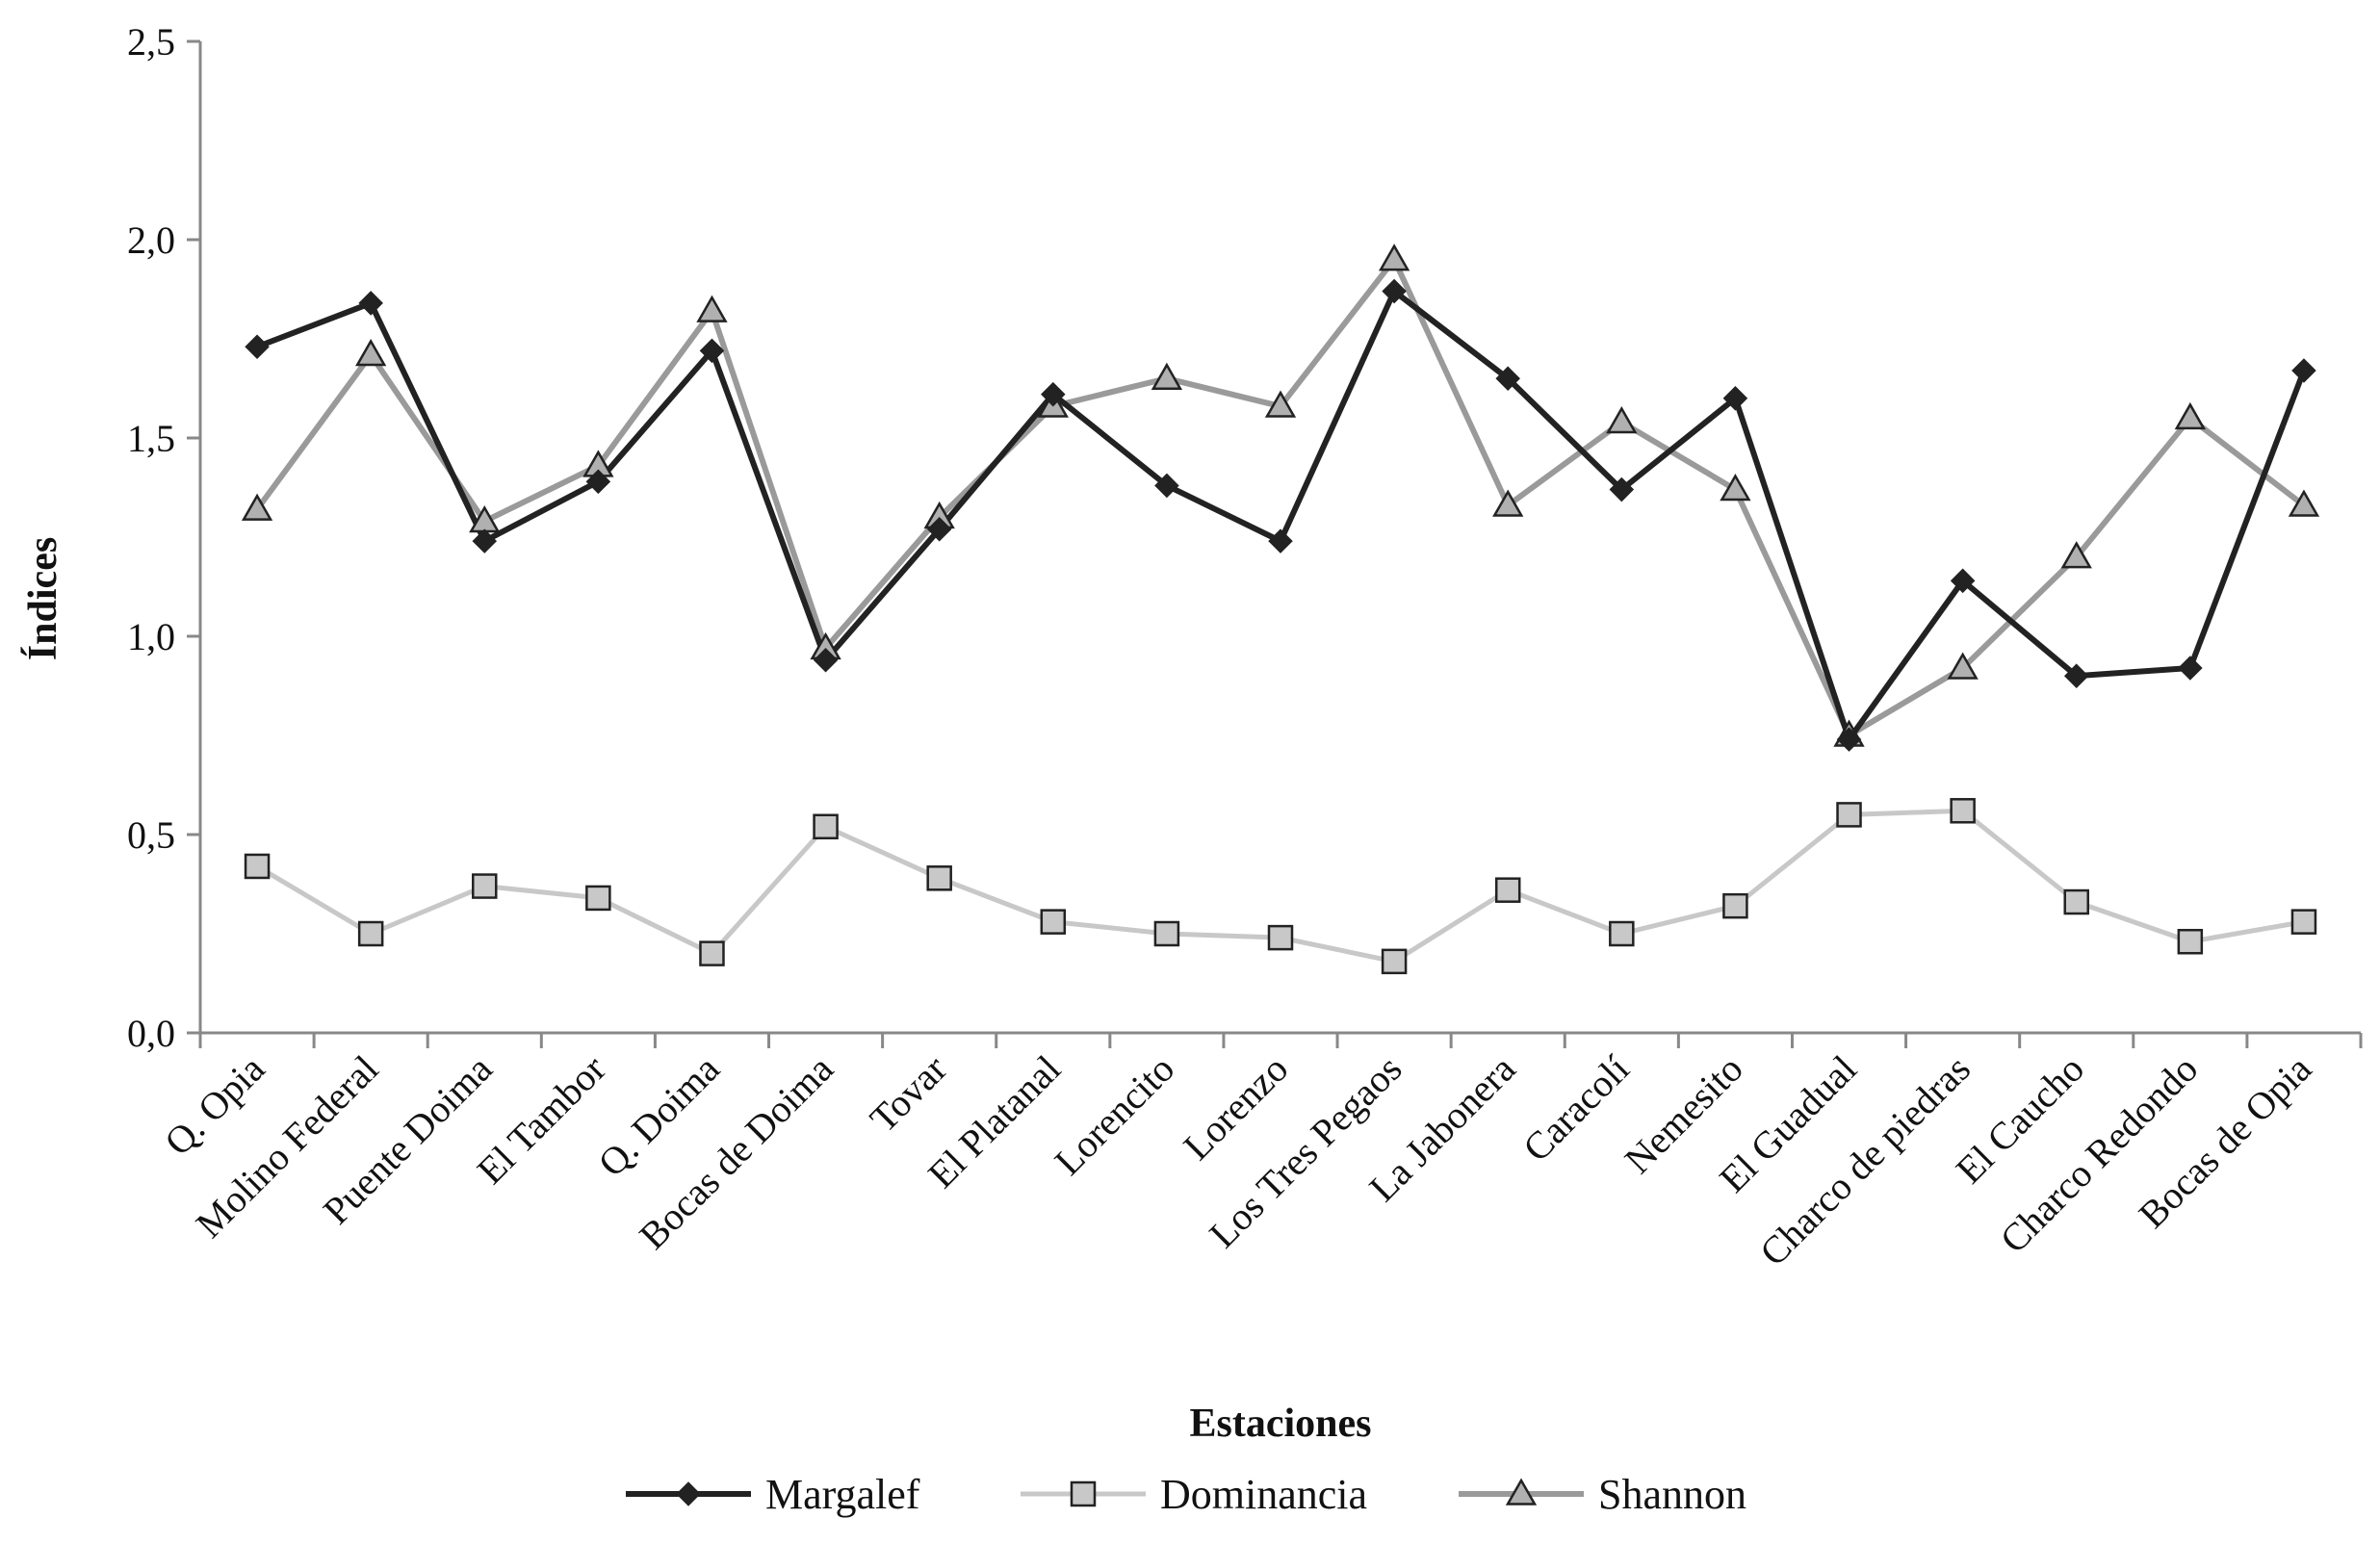  Describe the element at coordinates (151, 438) in the screenshot. I see `y-tick-label: 1,5` at that location.